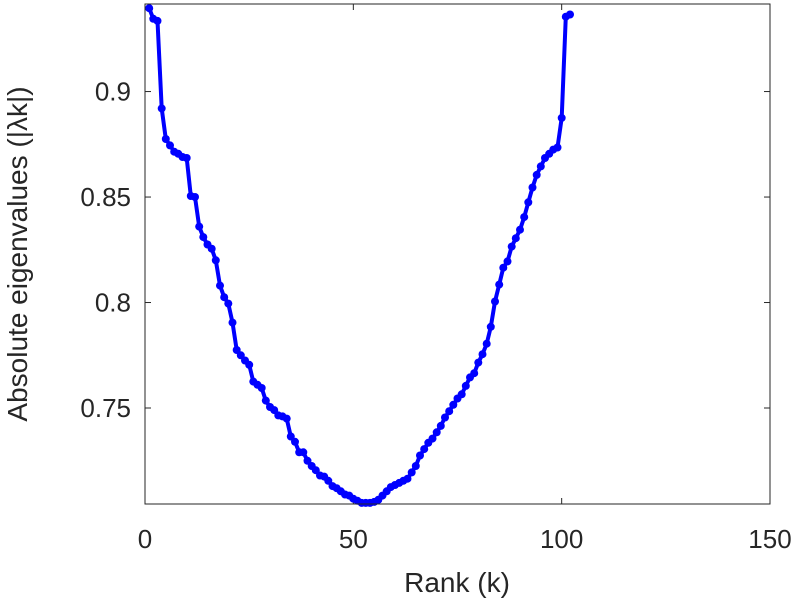 The width and height of the screenshot is (801, 605). Describe the element at coordinates (113, 92) in the screenshot. I see `y-tick-label: 0.9` at that location.